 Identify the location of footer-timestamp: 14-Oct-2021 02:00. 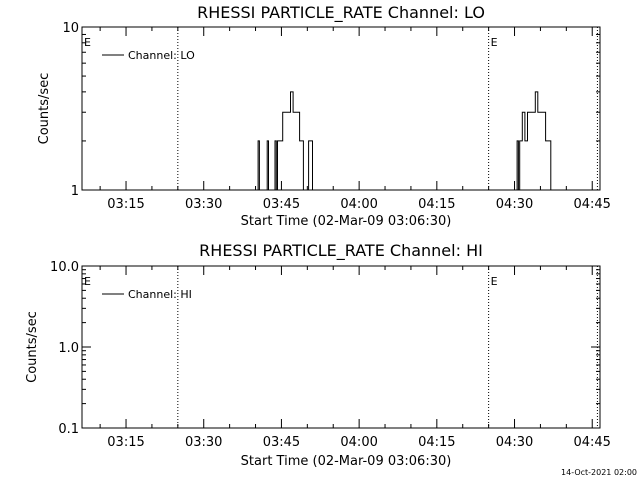
(599, 472).